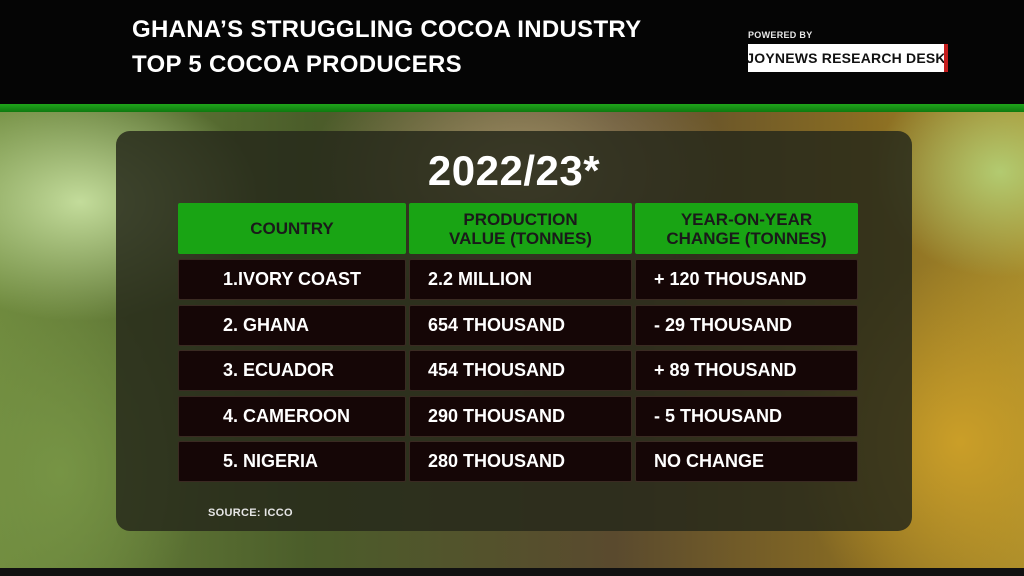 The image size is (1024, 576). What do you see at coordinates (746, 370) in the screenshot?
I see `change-cell: + 89 THOUSAND` at bounding box center [746, 370].